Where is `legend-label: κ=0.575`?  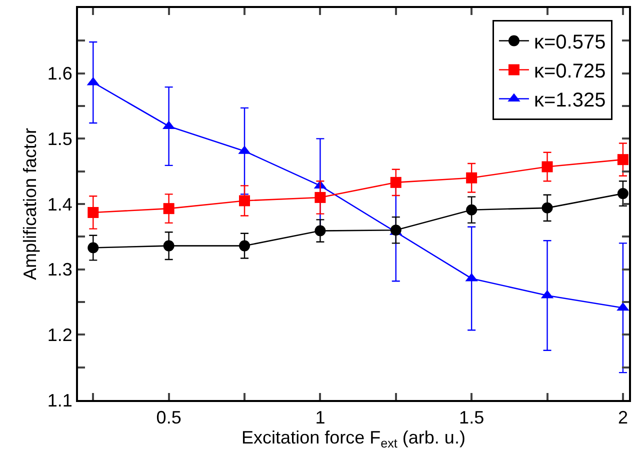 legend-label: κ=0.575 is located at coordinates (570, 43).